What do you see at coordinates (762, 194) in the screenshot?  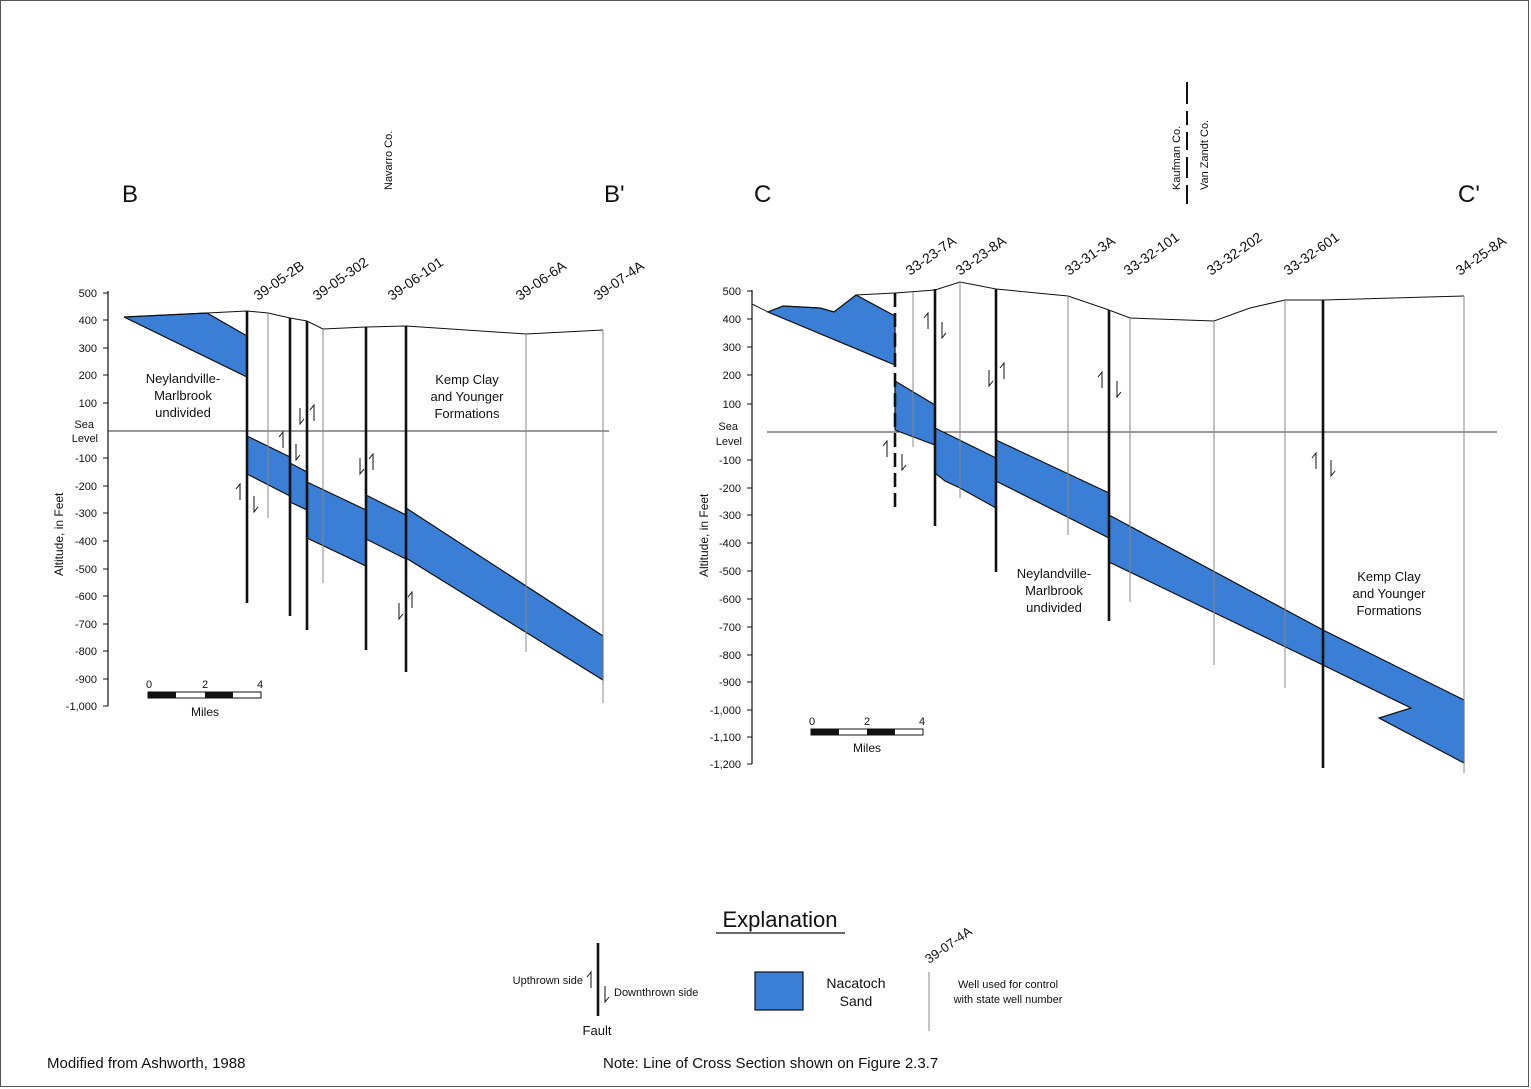 I see `section-c-start-label: C` at bounding box center [762, 194].